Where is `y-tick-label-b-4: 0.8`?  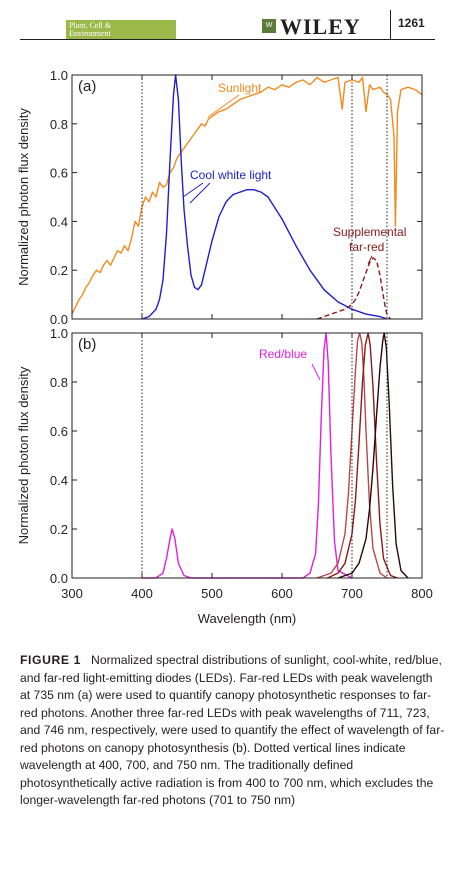
y-tick-label-b-4: 0.8 is located at coordinates (59, 382).